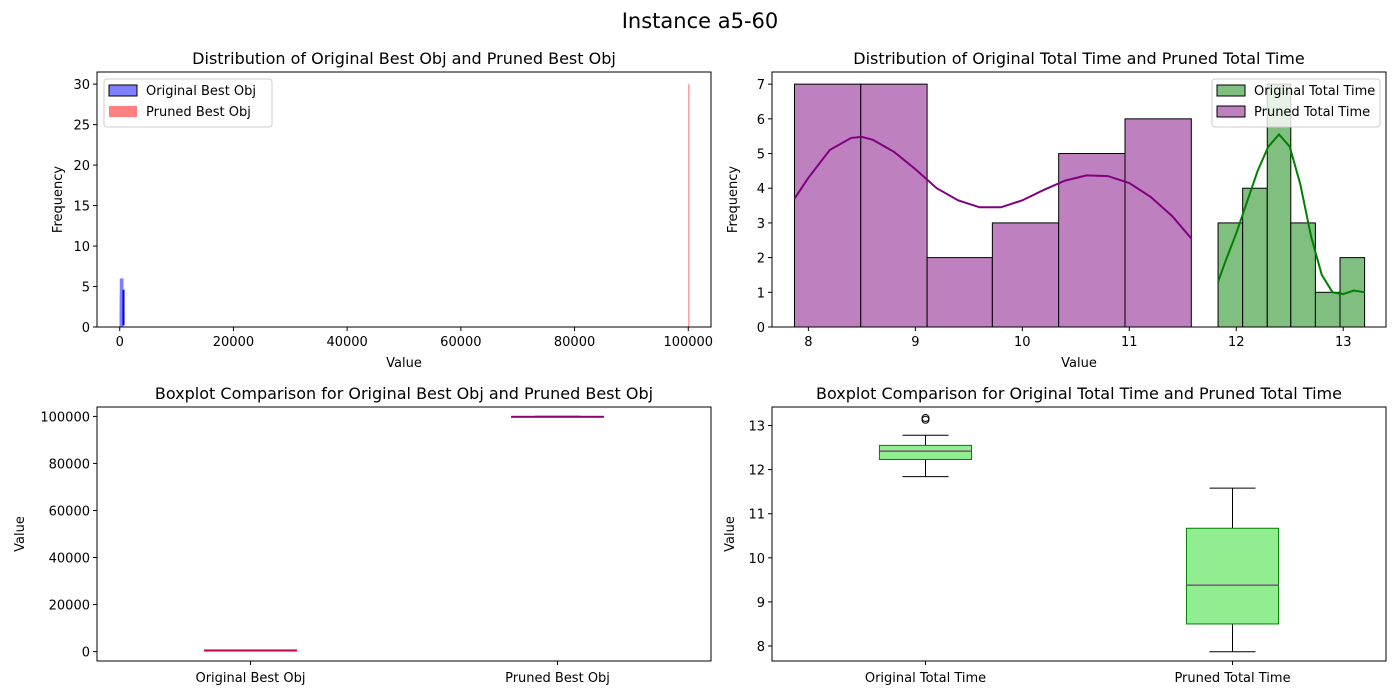  I want to click on x-tick-label: Original Best Obj, so click(250, 678).